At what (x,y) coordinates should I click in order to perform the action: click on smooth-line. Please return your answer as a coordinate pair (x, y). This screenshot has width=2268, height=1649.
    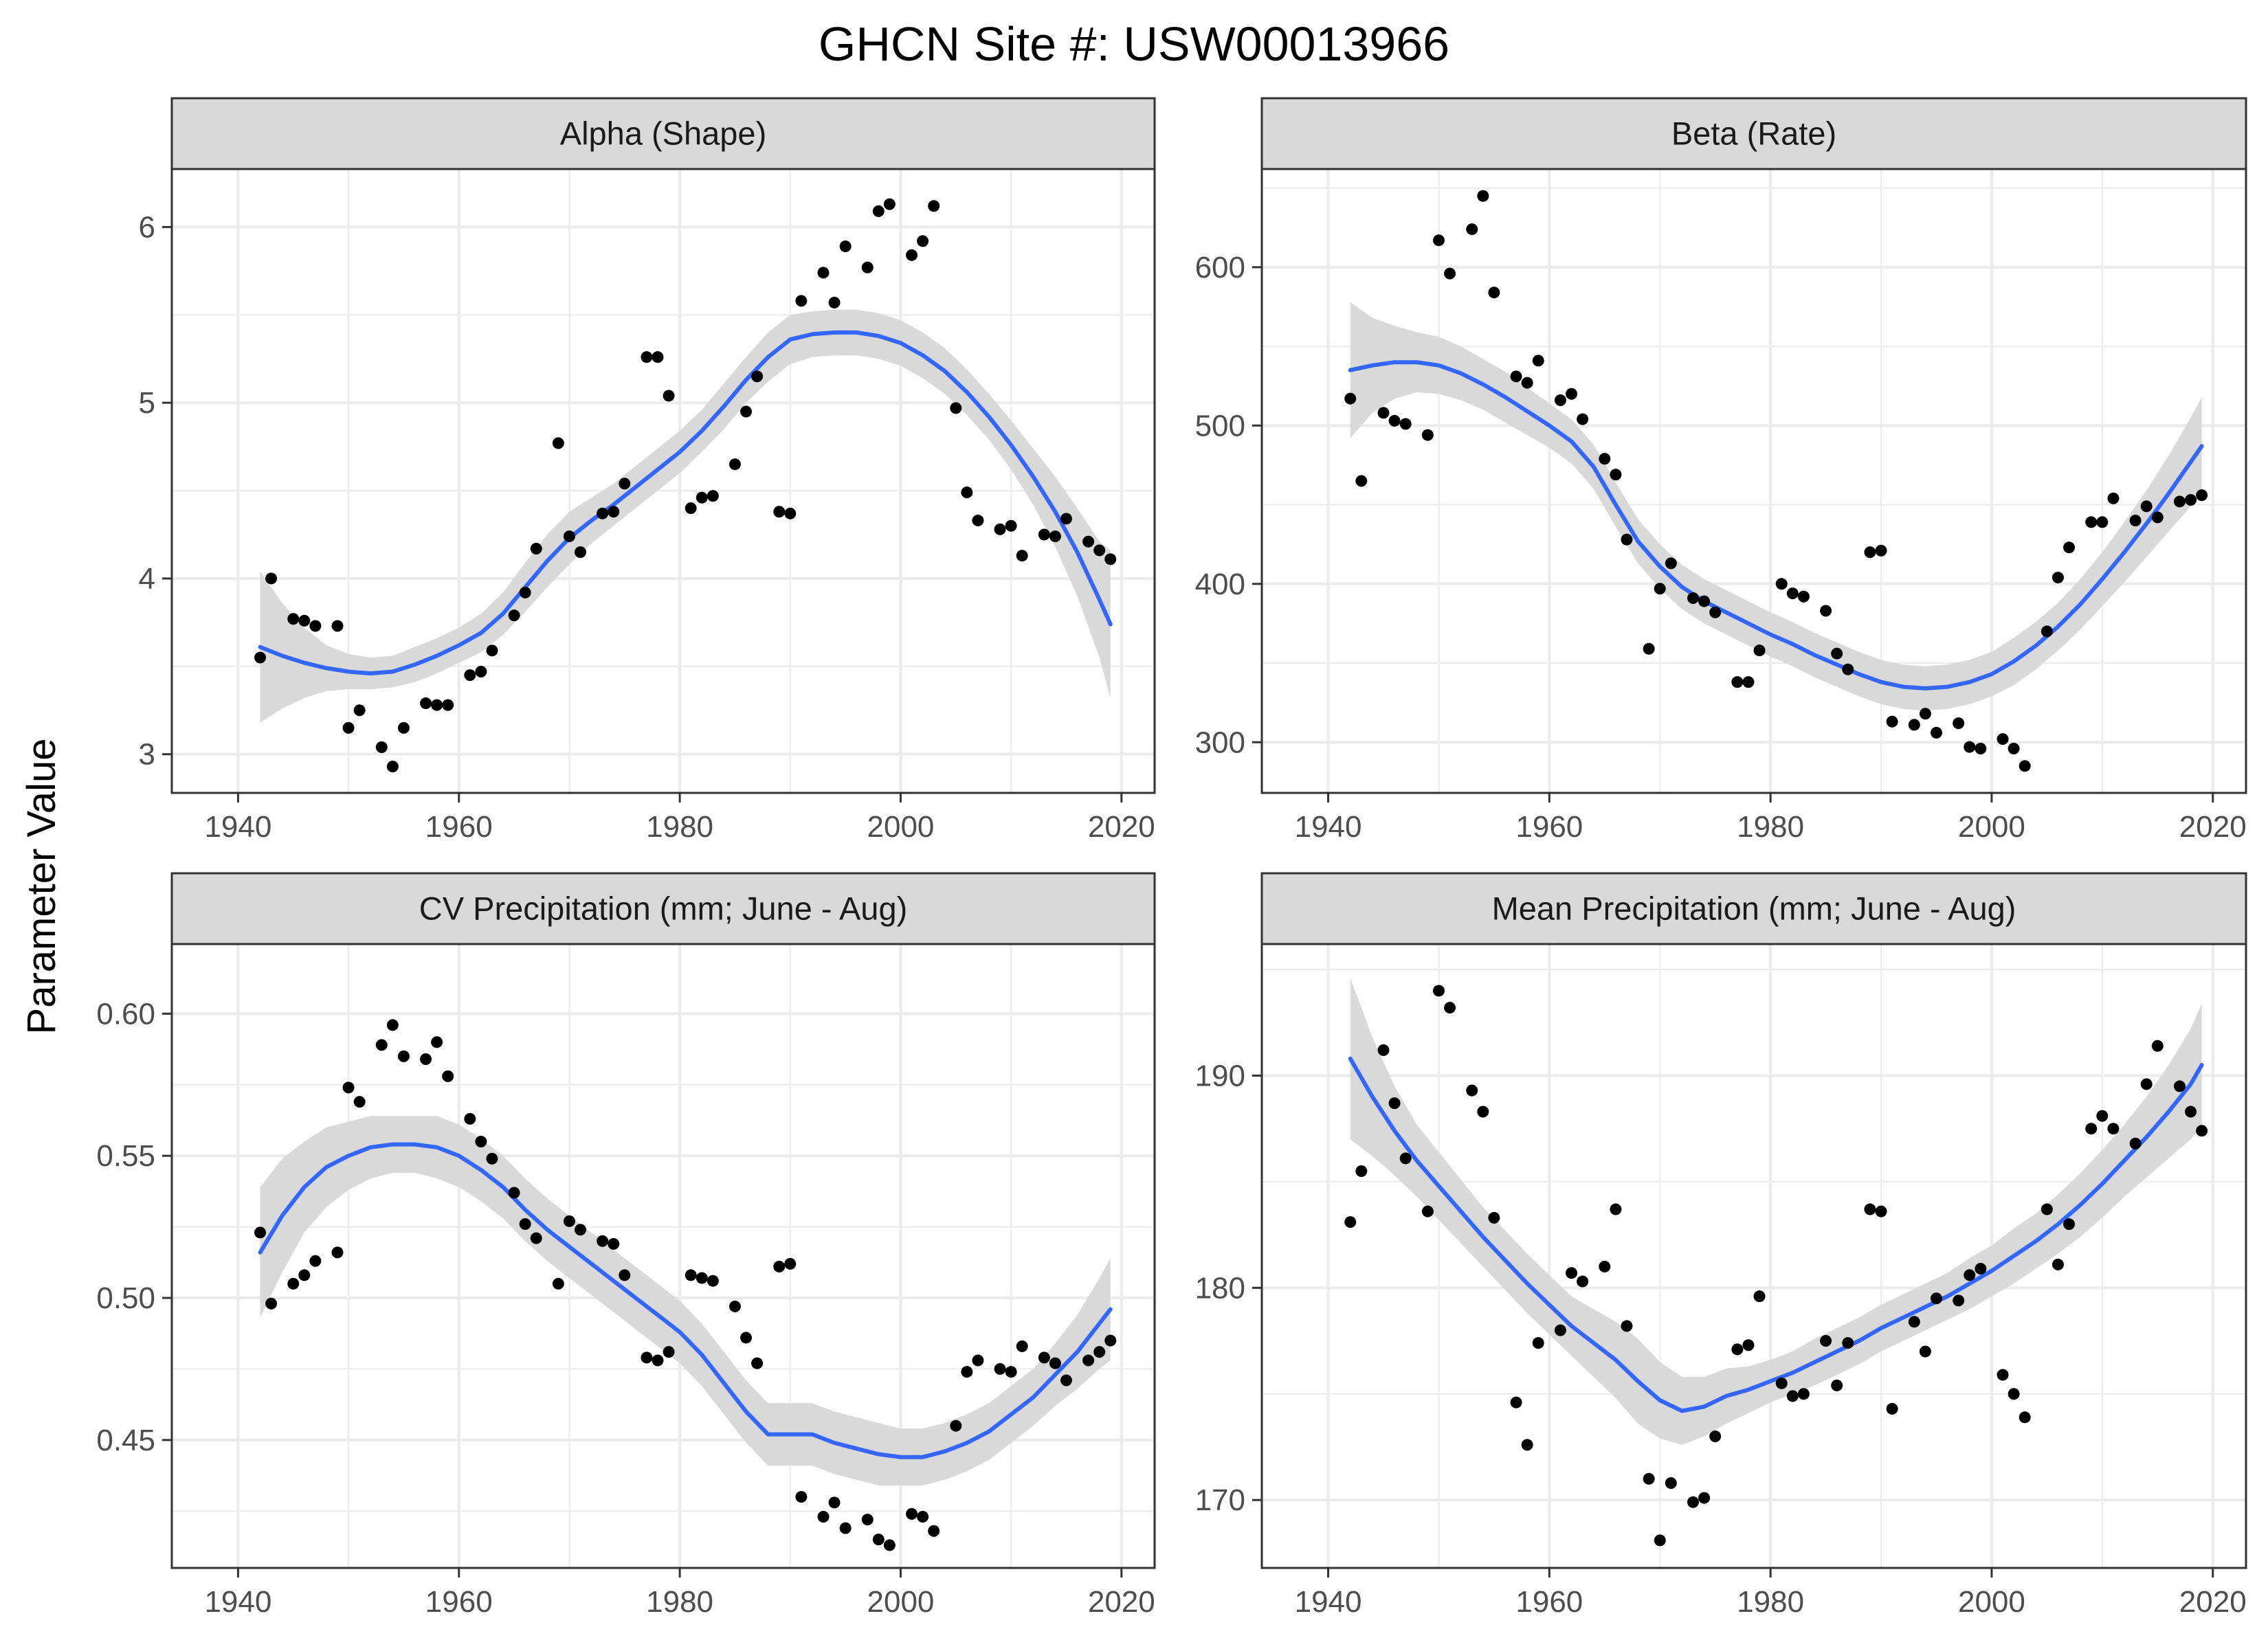
    Looking at the image, I should click on (1776, 525).